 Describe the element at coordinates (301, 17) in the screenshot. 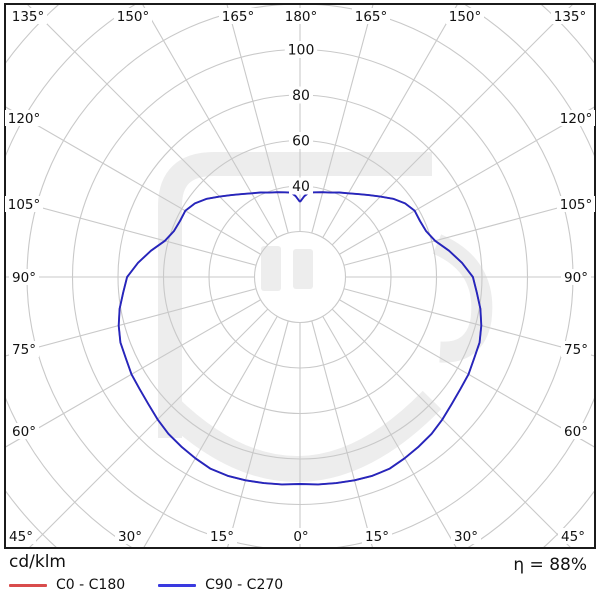

I see `angle-label: 180°` at that location.